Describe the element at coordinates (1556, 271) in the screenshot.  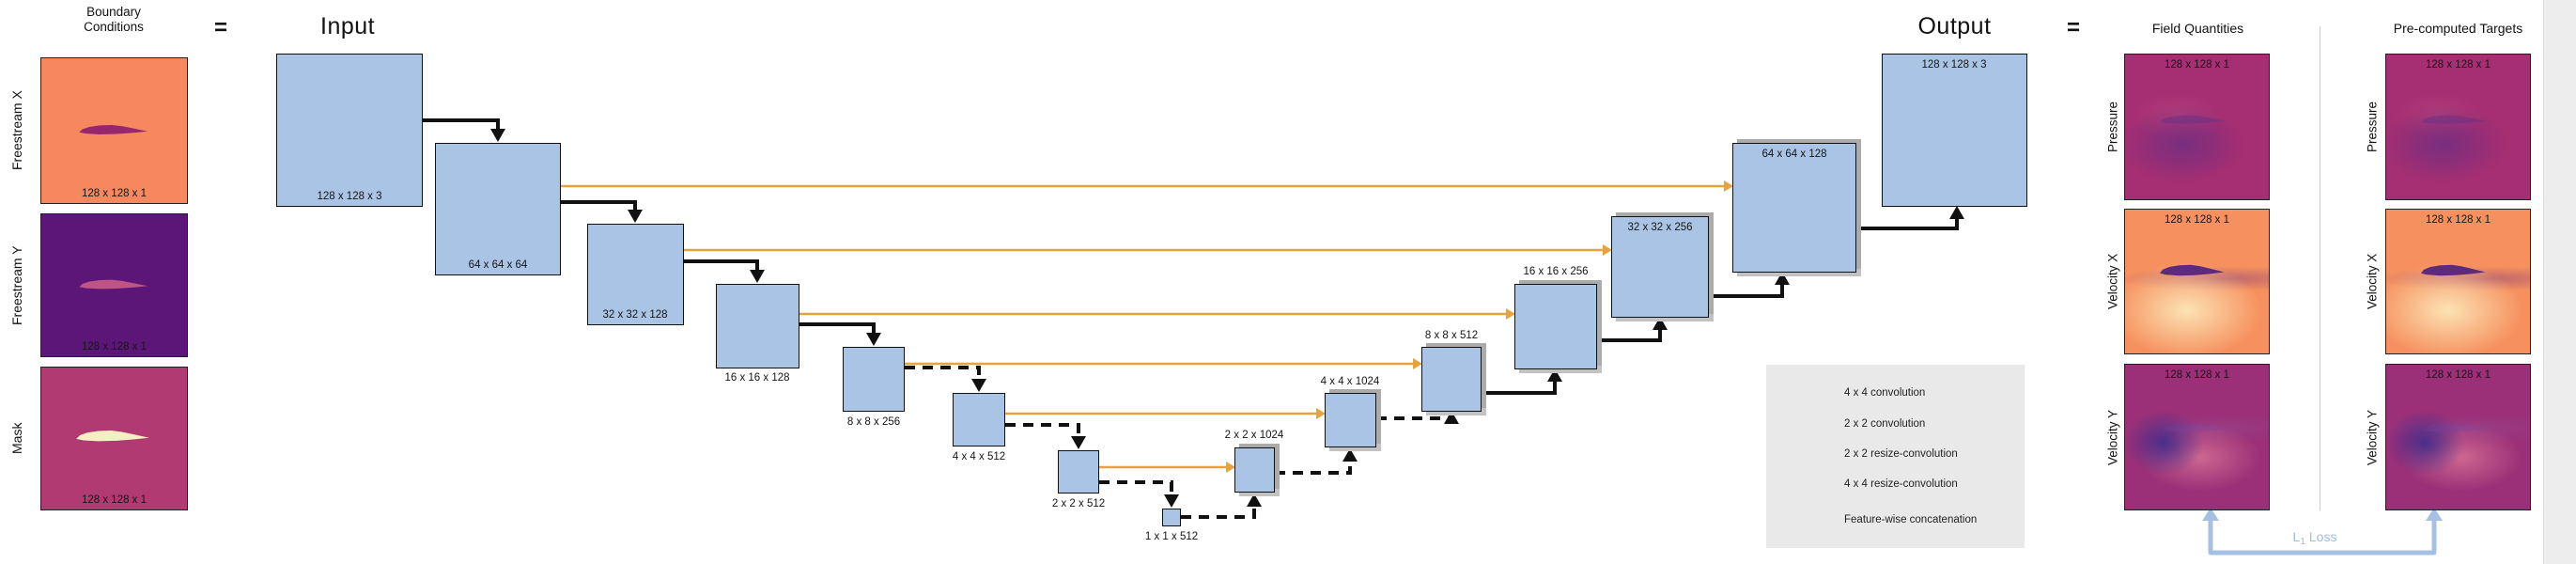
I see `box-label-dec-16: 16 x 16 x 256` at that location.